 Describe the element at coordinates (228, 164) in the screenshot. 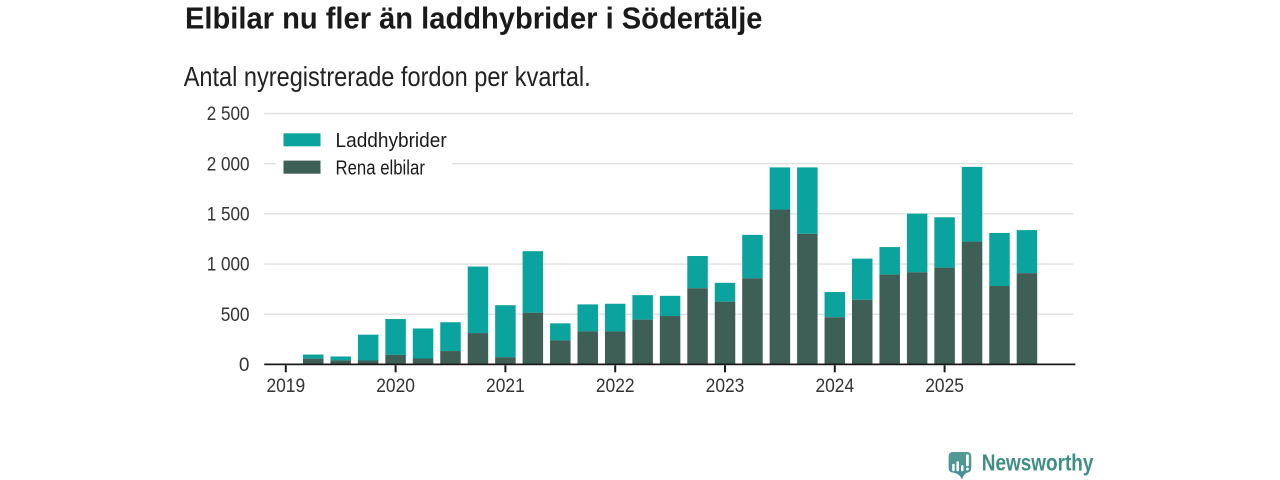

I see `svg-text: 2 000` at that location.